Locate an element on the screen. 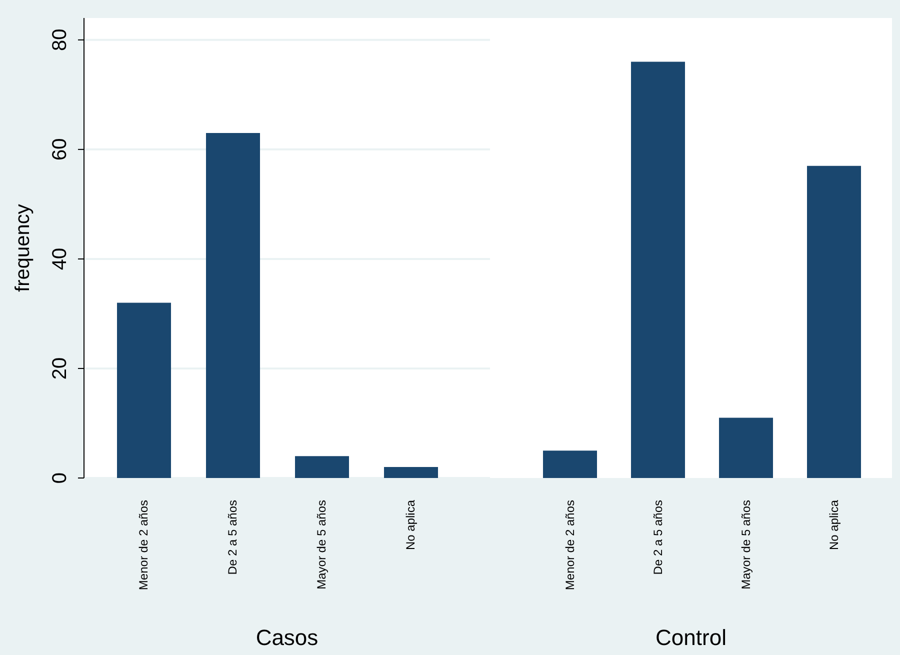 The height and width of the screenshot is (655, 900). y-axis-title: frequency is located at coordinates (23, 248).